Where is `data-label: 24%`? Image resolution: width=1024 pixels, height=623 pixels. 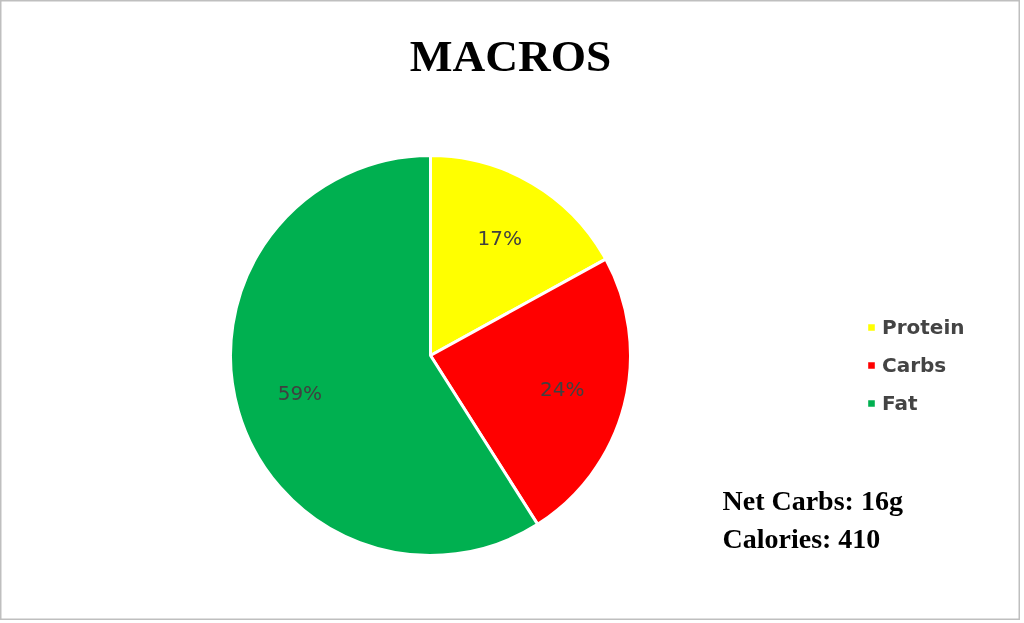 data-label: 24% is located at coordinates (562, 389).